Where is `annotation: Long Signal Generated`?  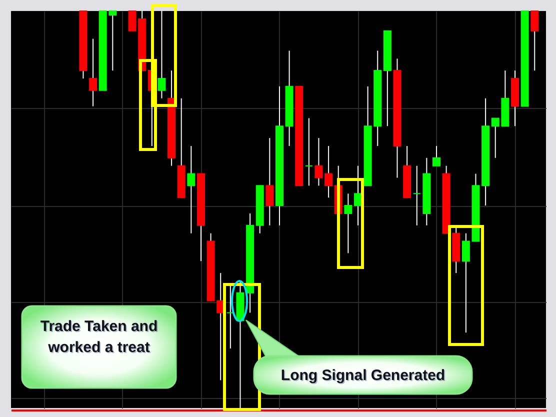 annotation: Long Signal Generated is located at coordinates (363, 376).